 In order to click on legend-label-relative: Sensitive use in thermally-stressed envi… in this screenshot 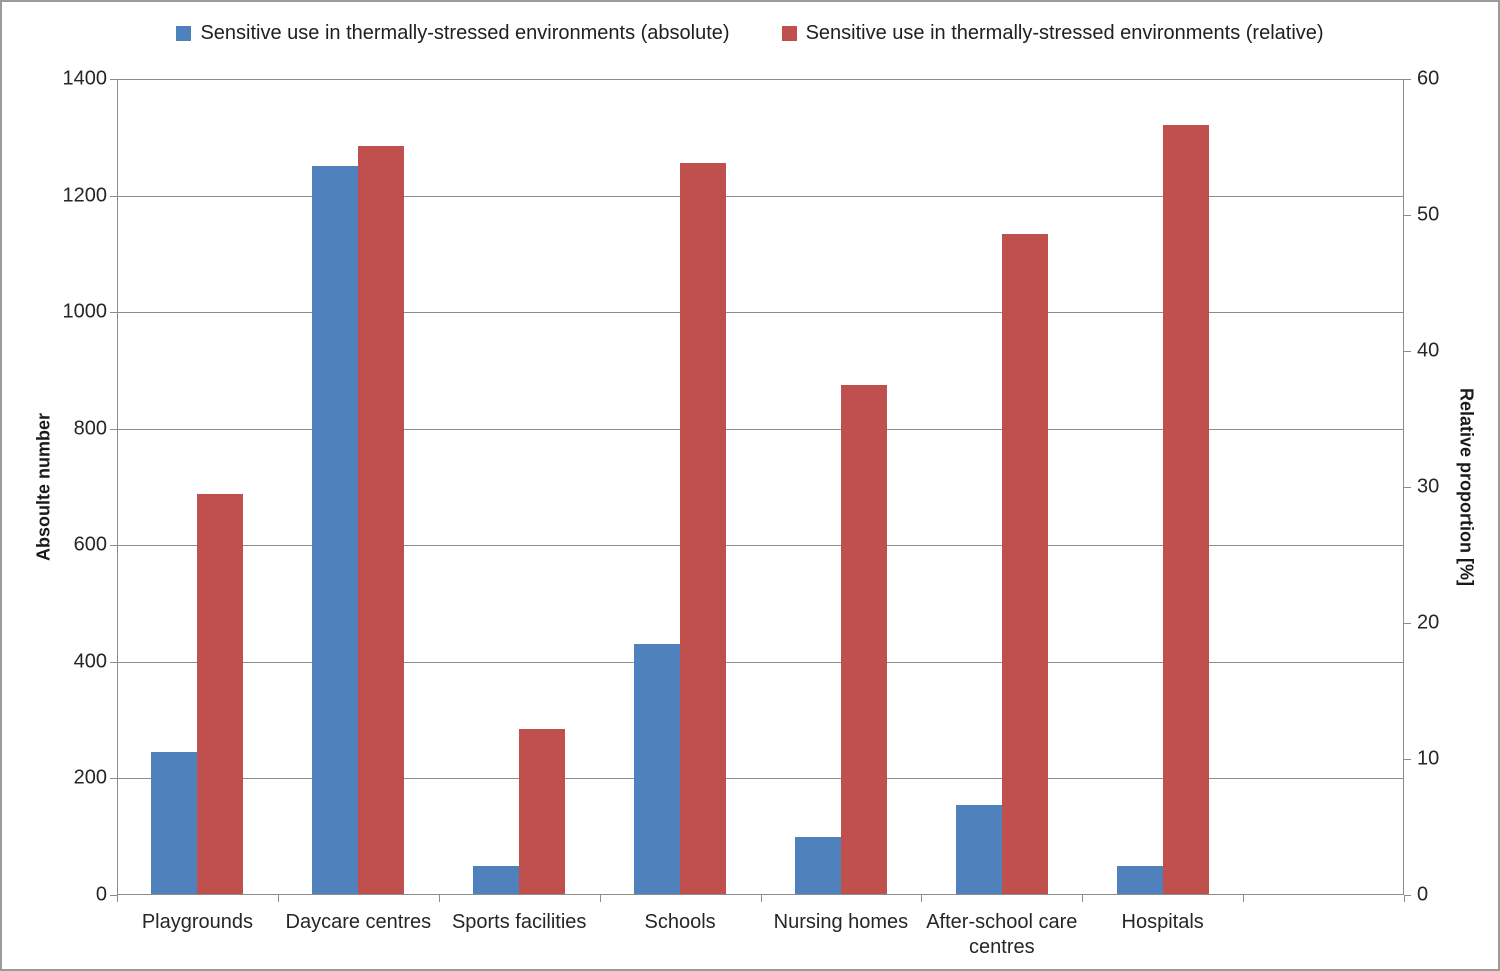, I will do `click(1064, 33)`.